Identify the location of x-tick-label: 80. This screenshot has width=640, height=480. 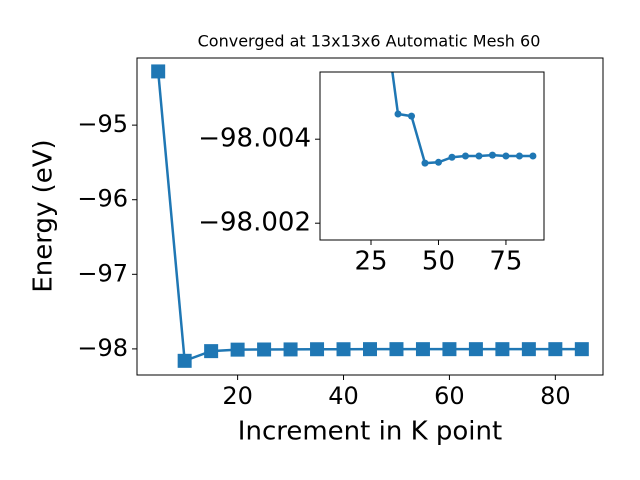
(555, 396).